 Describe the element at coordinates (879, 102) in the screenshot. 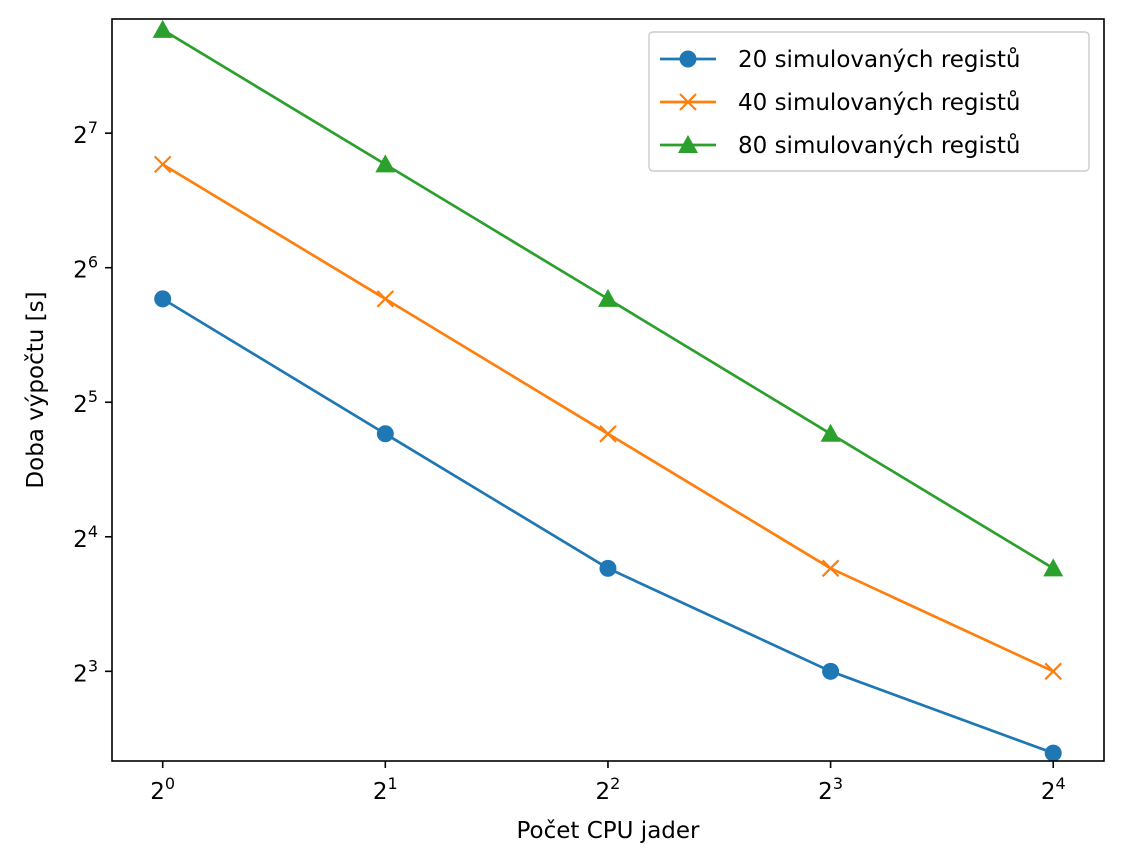

I see `legend-label: 40 simulovaných registů` at that location.